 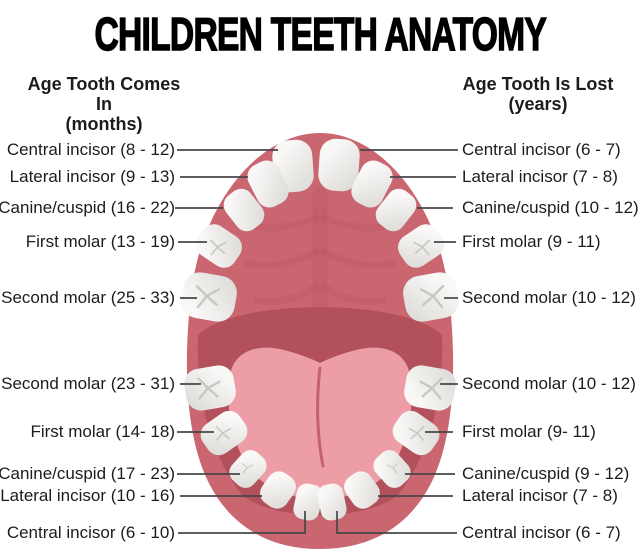 What do you see at coordinates (104, 94) in the screenshot?
I see `left-heading-text: Age Tooth Comes In` at bounding box center [104, 94].